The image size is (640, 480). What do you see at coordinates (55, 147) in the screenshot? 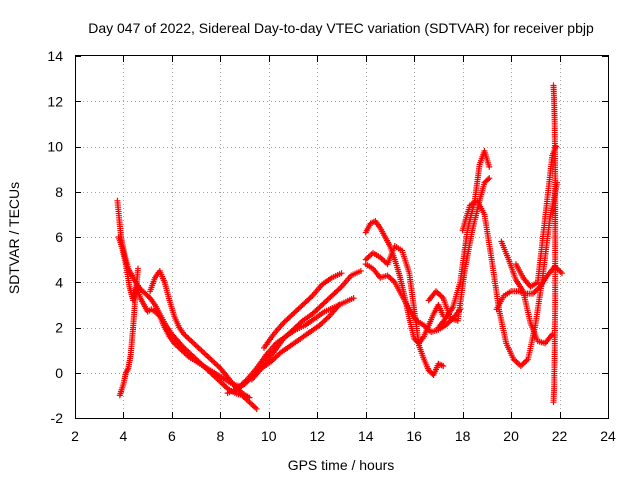
I see `y-tick-label: 10` at bounding box center [55, 147].